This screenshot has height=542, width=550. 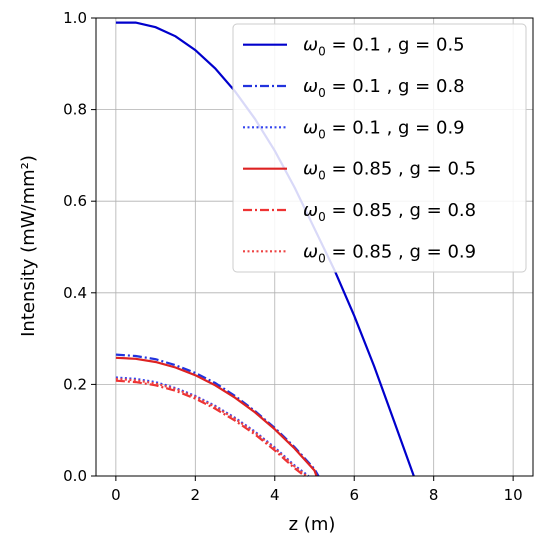 What do you see at coordinates (354, 495) in the screenshot?
I see `x-tick-label: 6` at bounding box center [354, 495].